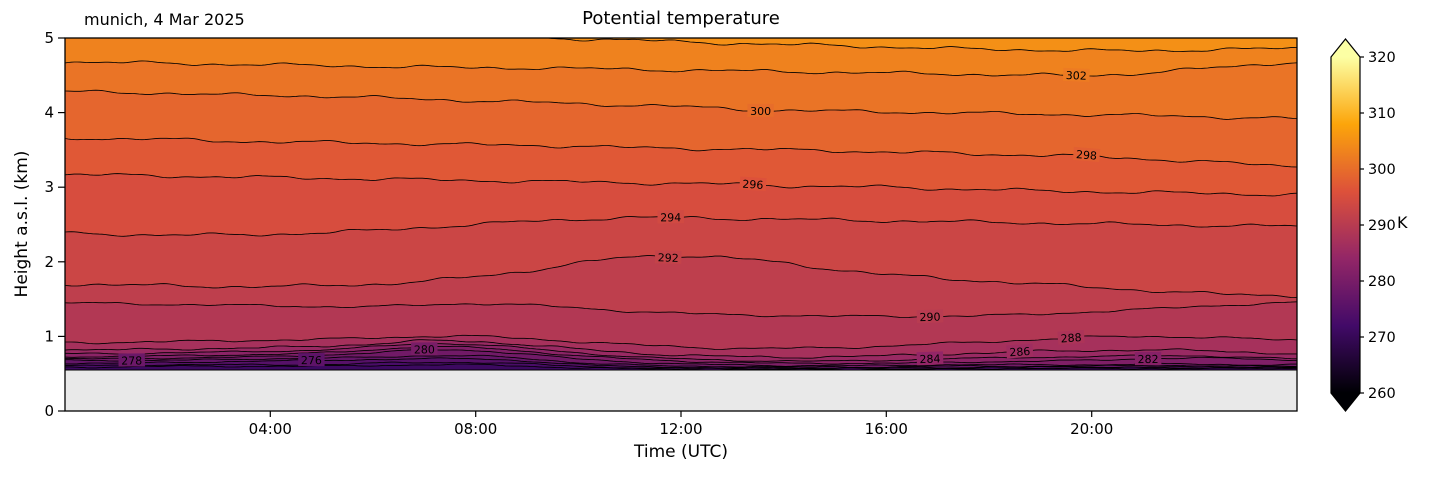 This screenshot has height=478, width=1429. Describe the element at coordinates (49, 187) in the screenshot. I see `y-tick-label: 3` at that location.